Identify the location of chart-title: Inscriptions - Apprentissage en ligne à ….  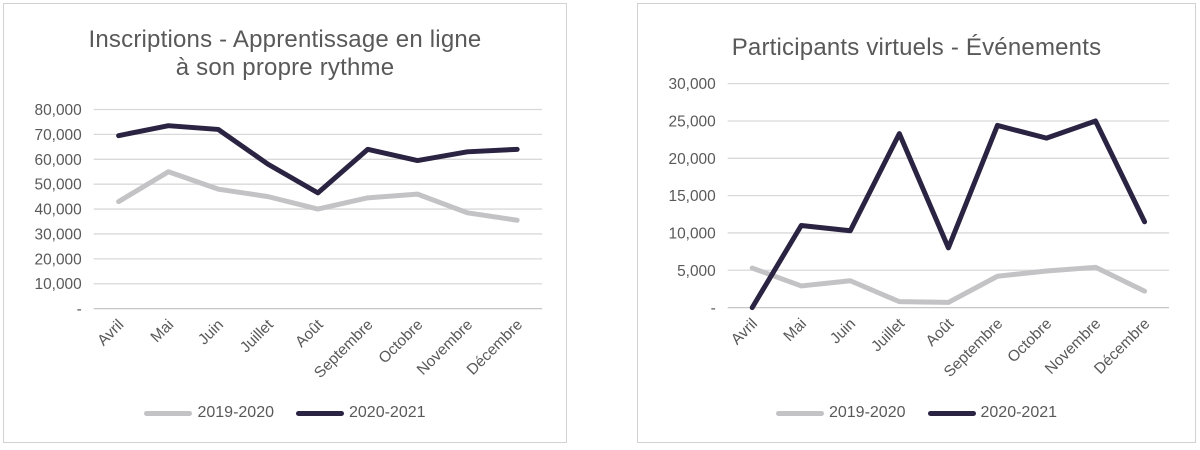
(285, 54).